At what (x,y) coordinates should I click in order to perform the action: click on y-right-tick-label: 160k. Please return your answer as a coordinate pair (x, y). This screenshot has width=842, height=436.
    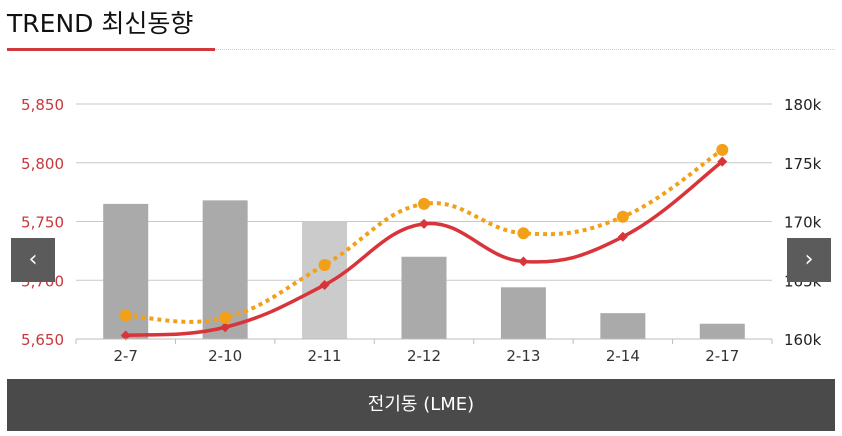
    Looking at the image, I should click on (803, 340).